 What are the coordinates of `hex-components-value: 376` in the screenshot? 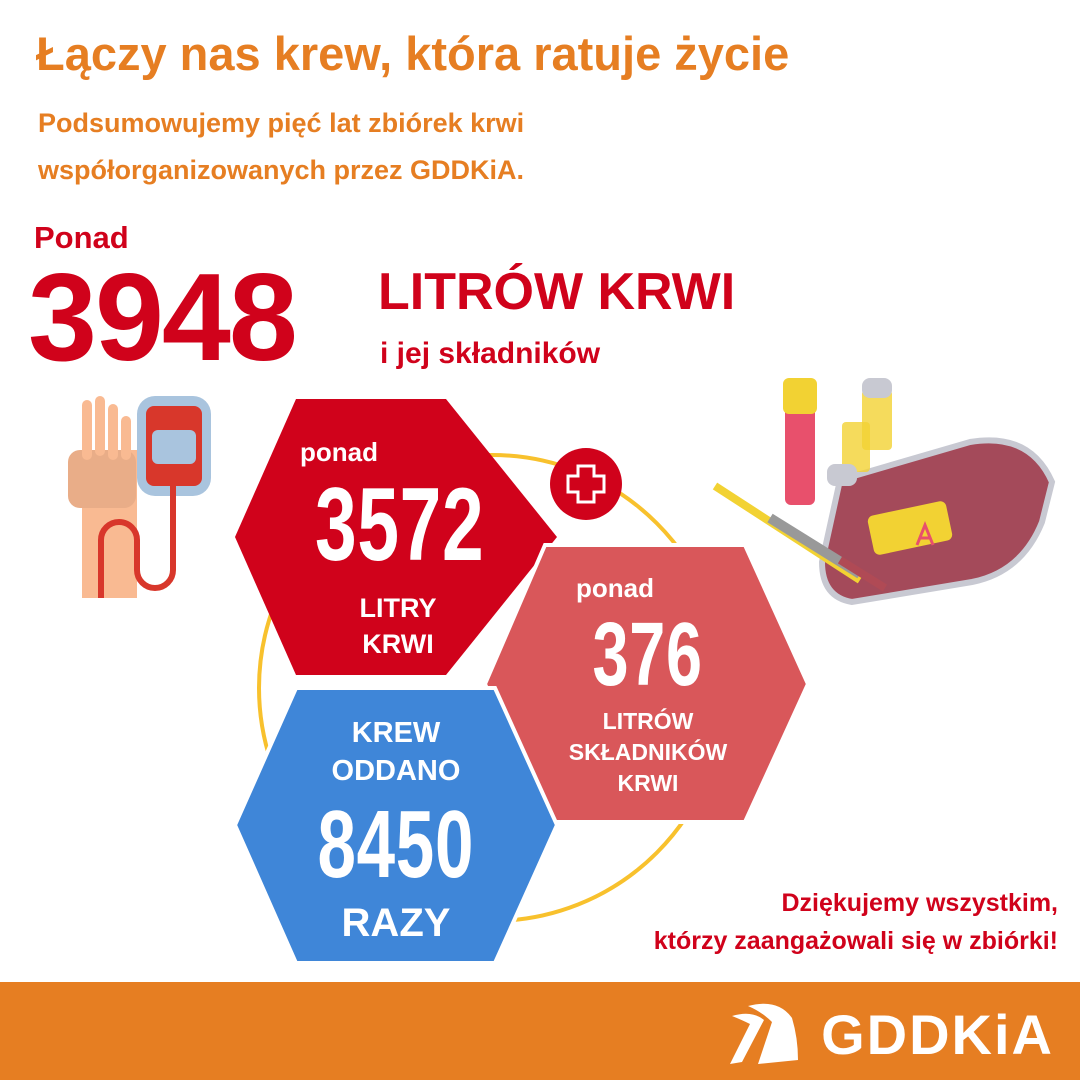 It's located at (648, 655).